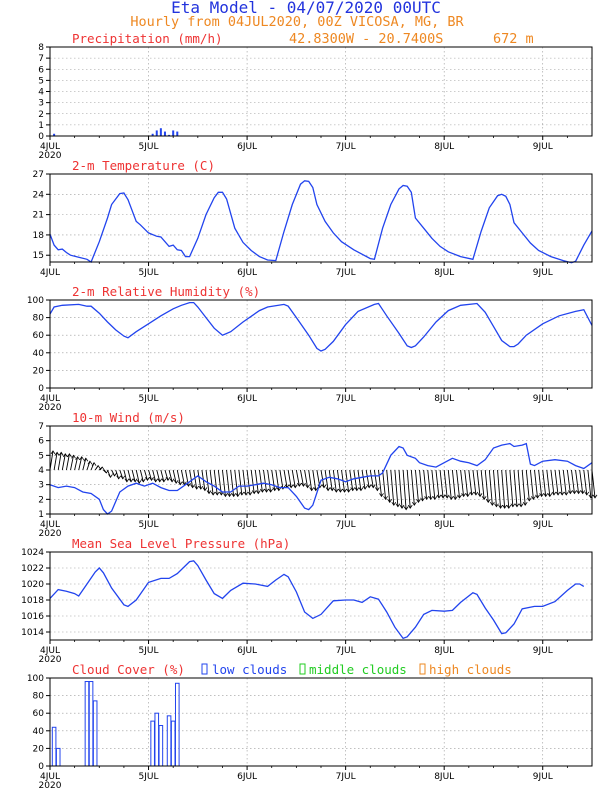 This screenshot has height=792, width=612. What do you see at coordinates (39, 371) in the screenshot?
I see `humidity-y-tick-label: 20` at bounding box center [39, 371].